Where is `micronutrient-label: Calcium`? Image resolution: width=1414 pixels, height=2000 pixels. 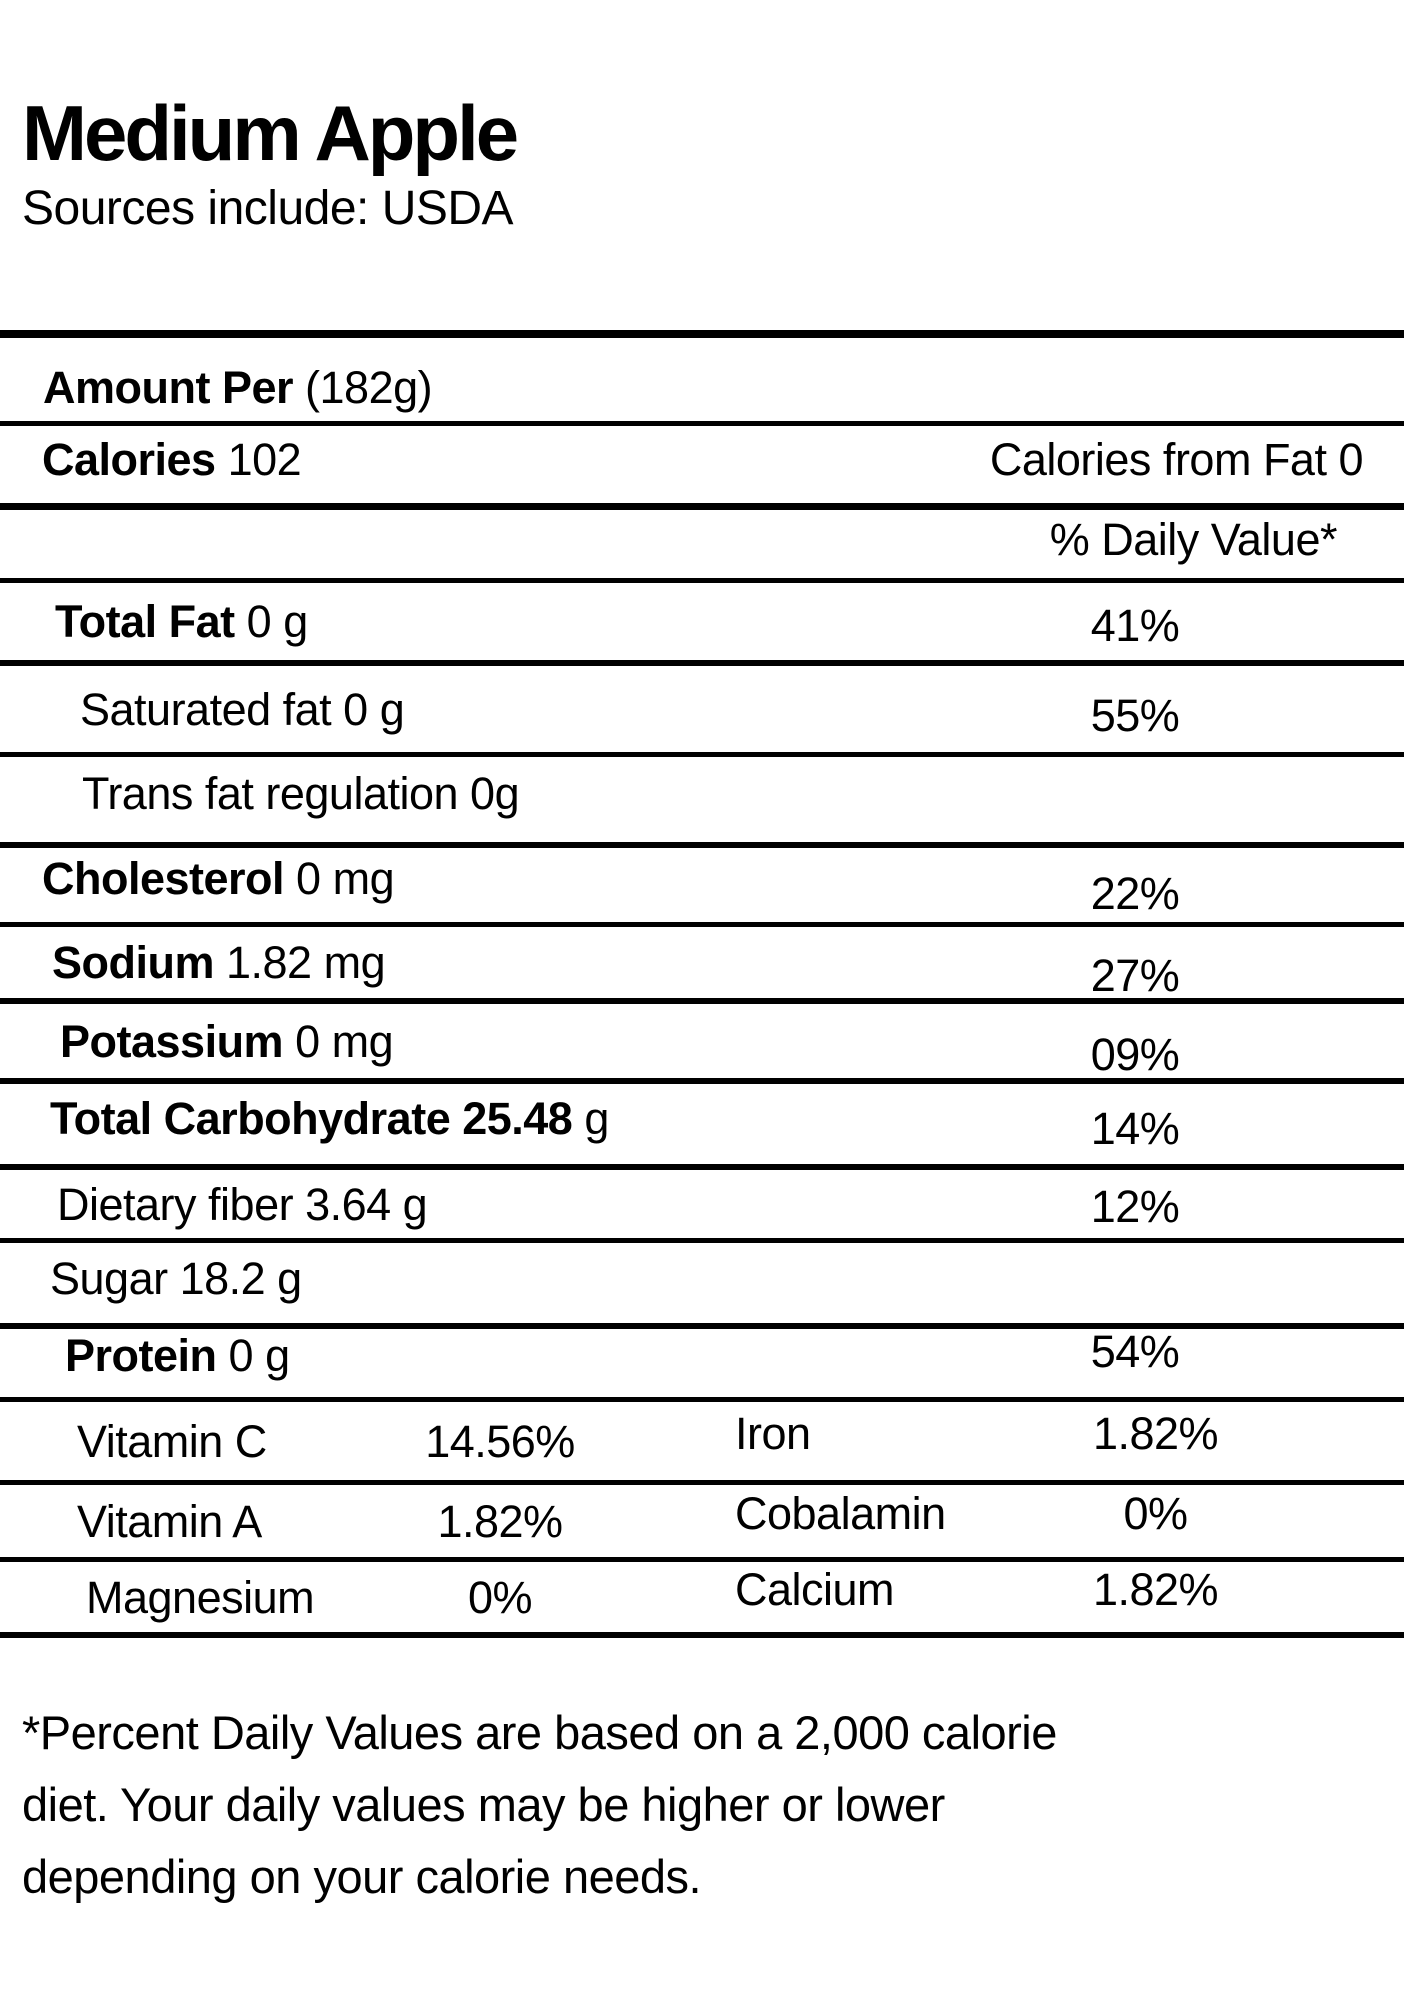
micronutrient-label: Calcium is located at coordinates (815, 1589).